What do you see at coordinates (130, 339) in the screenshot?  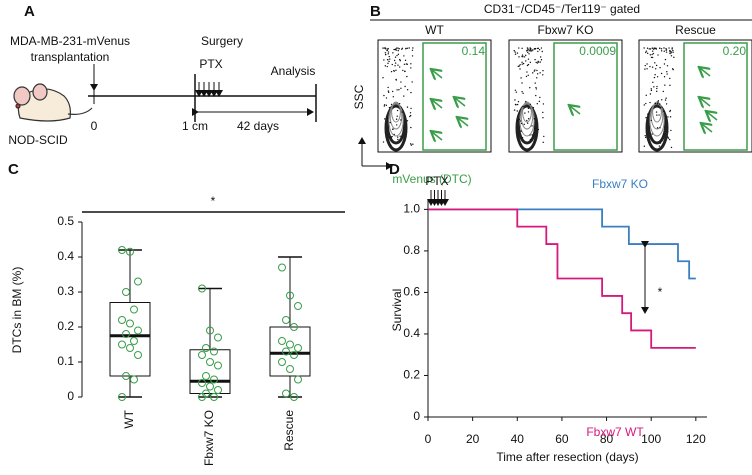 I see `box` at bounding box center [130, 339].